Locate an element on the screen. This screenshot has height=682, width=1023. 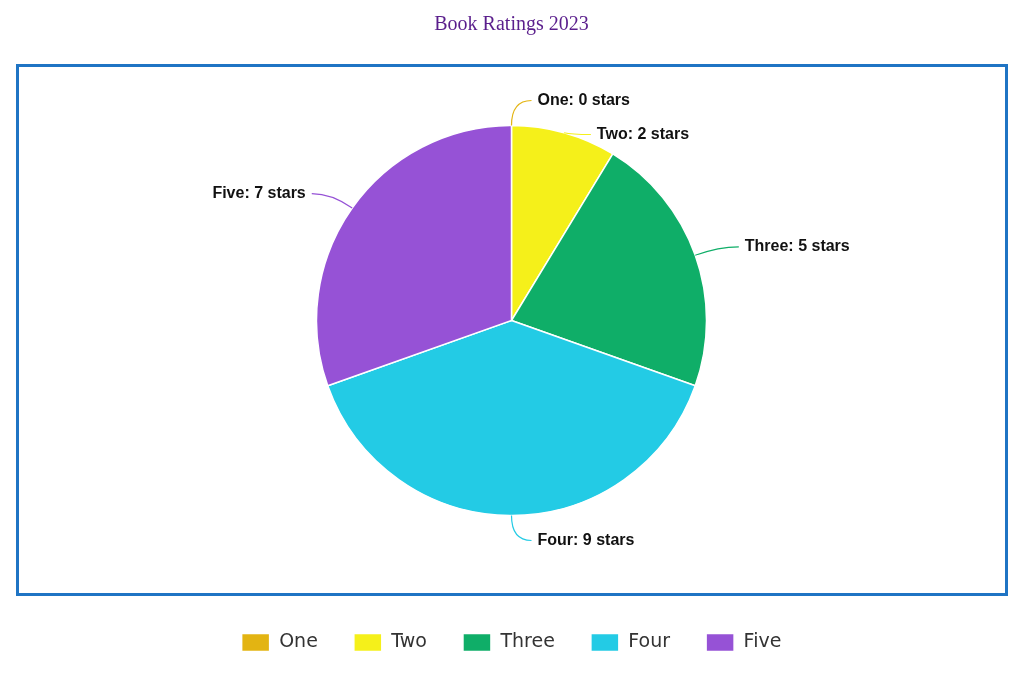
text: One: 0 stars is located at coordinates (583, 99).